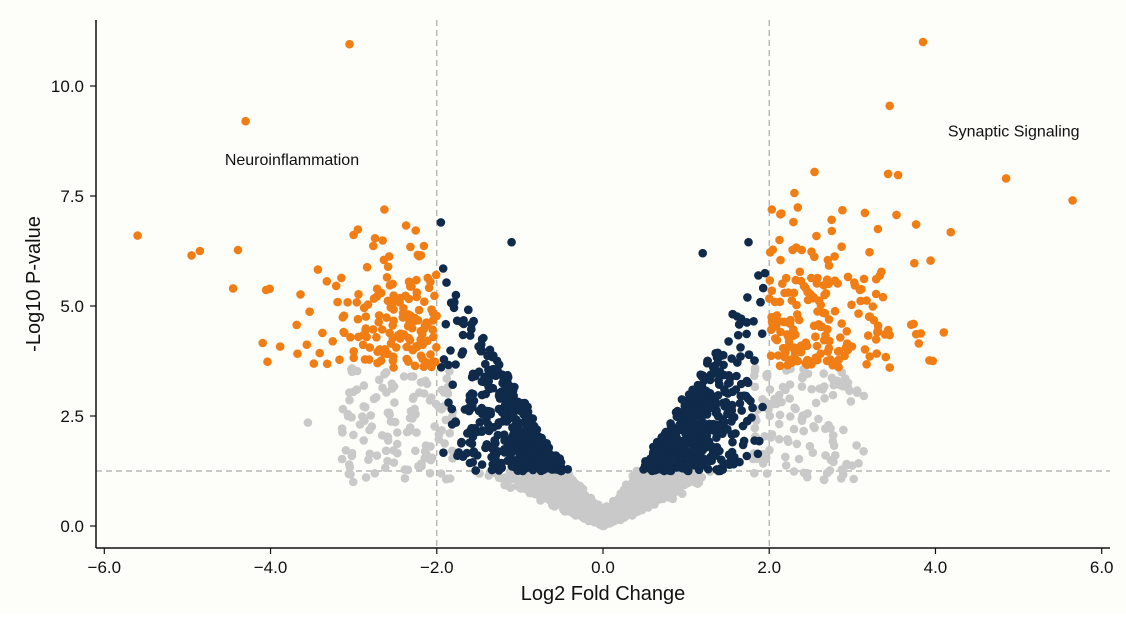  Describe the element at coordinates (105, 567) in the screenshot. I see `x-tick-label: −6.0` at that location.